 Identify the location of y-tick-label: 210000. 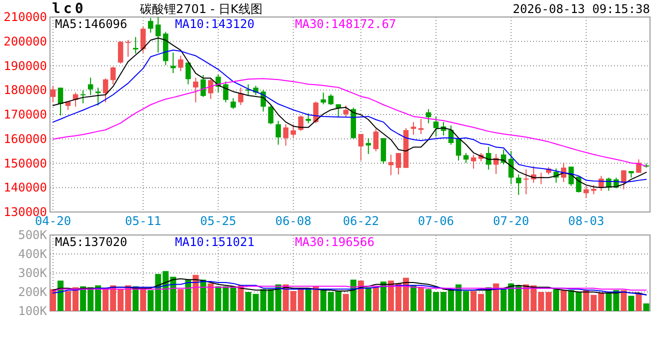
(25, 17).